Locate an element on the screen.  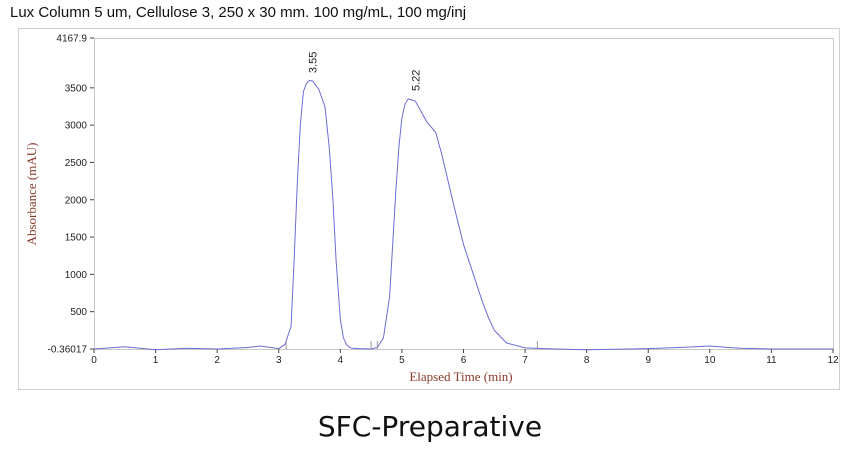
x-tick-label: 4 is located at coordinates (341, 360).